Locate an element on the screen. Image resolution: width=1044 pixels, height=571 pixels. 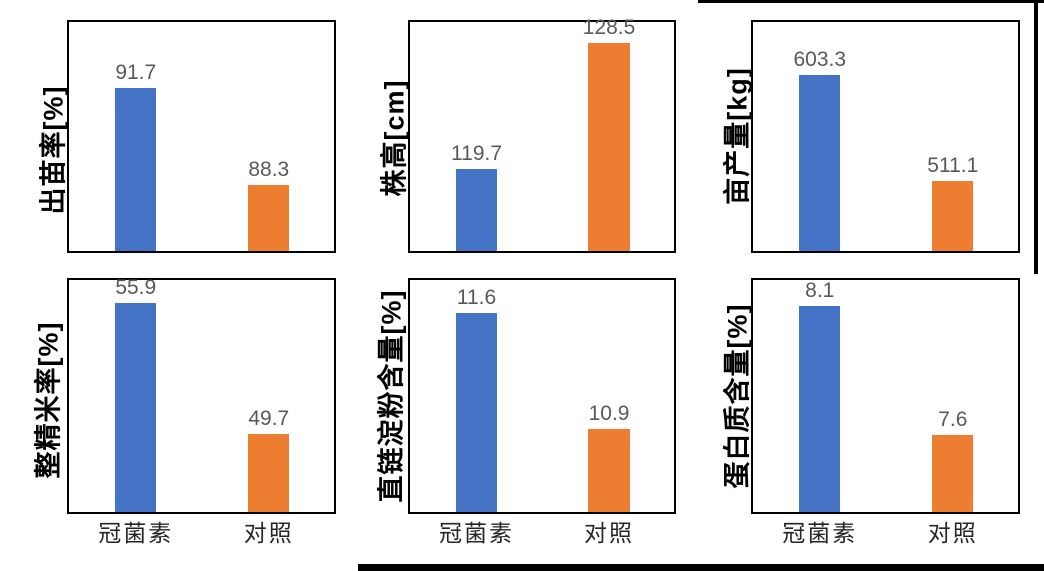
plot-area: 11.6 10.9 冠菌素 对照 is located at coordinates (542, 412).